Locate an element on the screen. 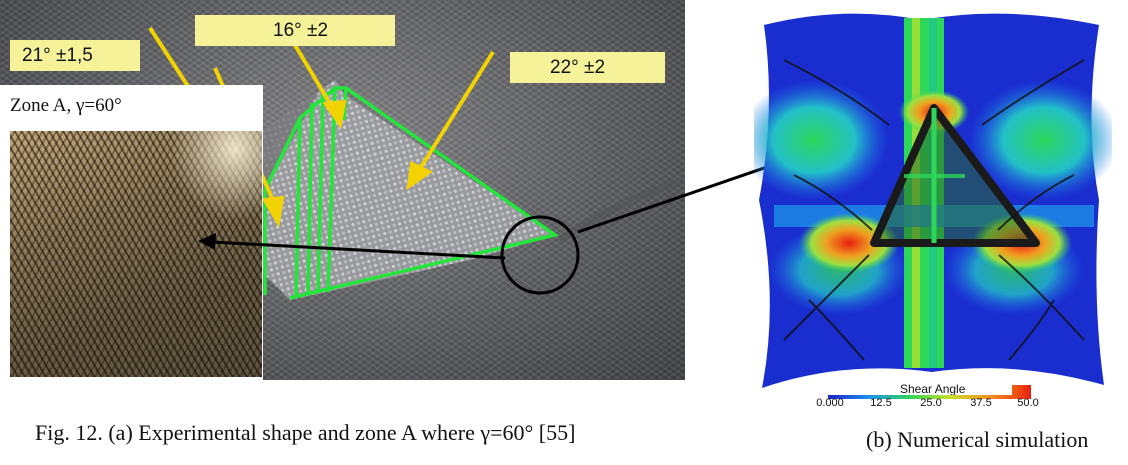  zone-a-circle is located at coordinates (540, 255).